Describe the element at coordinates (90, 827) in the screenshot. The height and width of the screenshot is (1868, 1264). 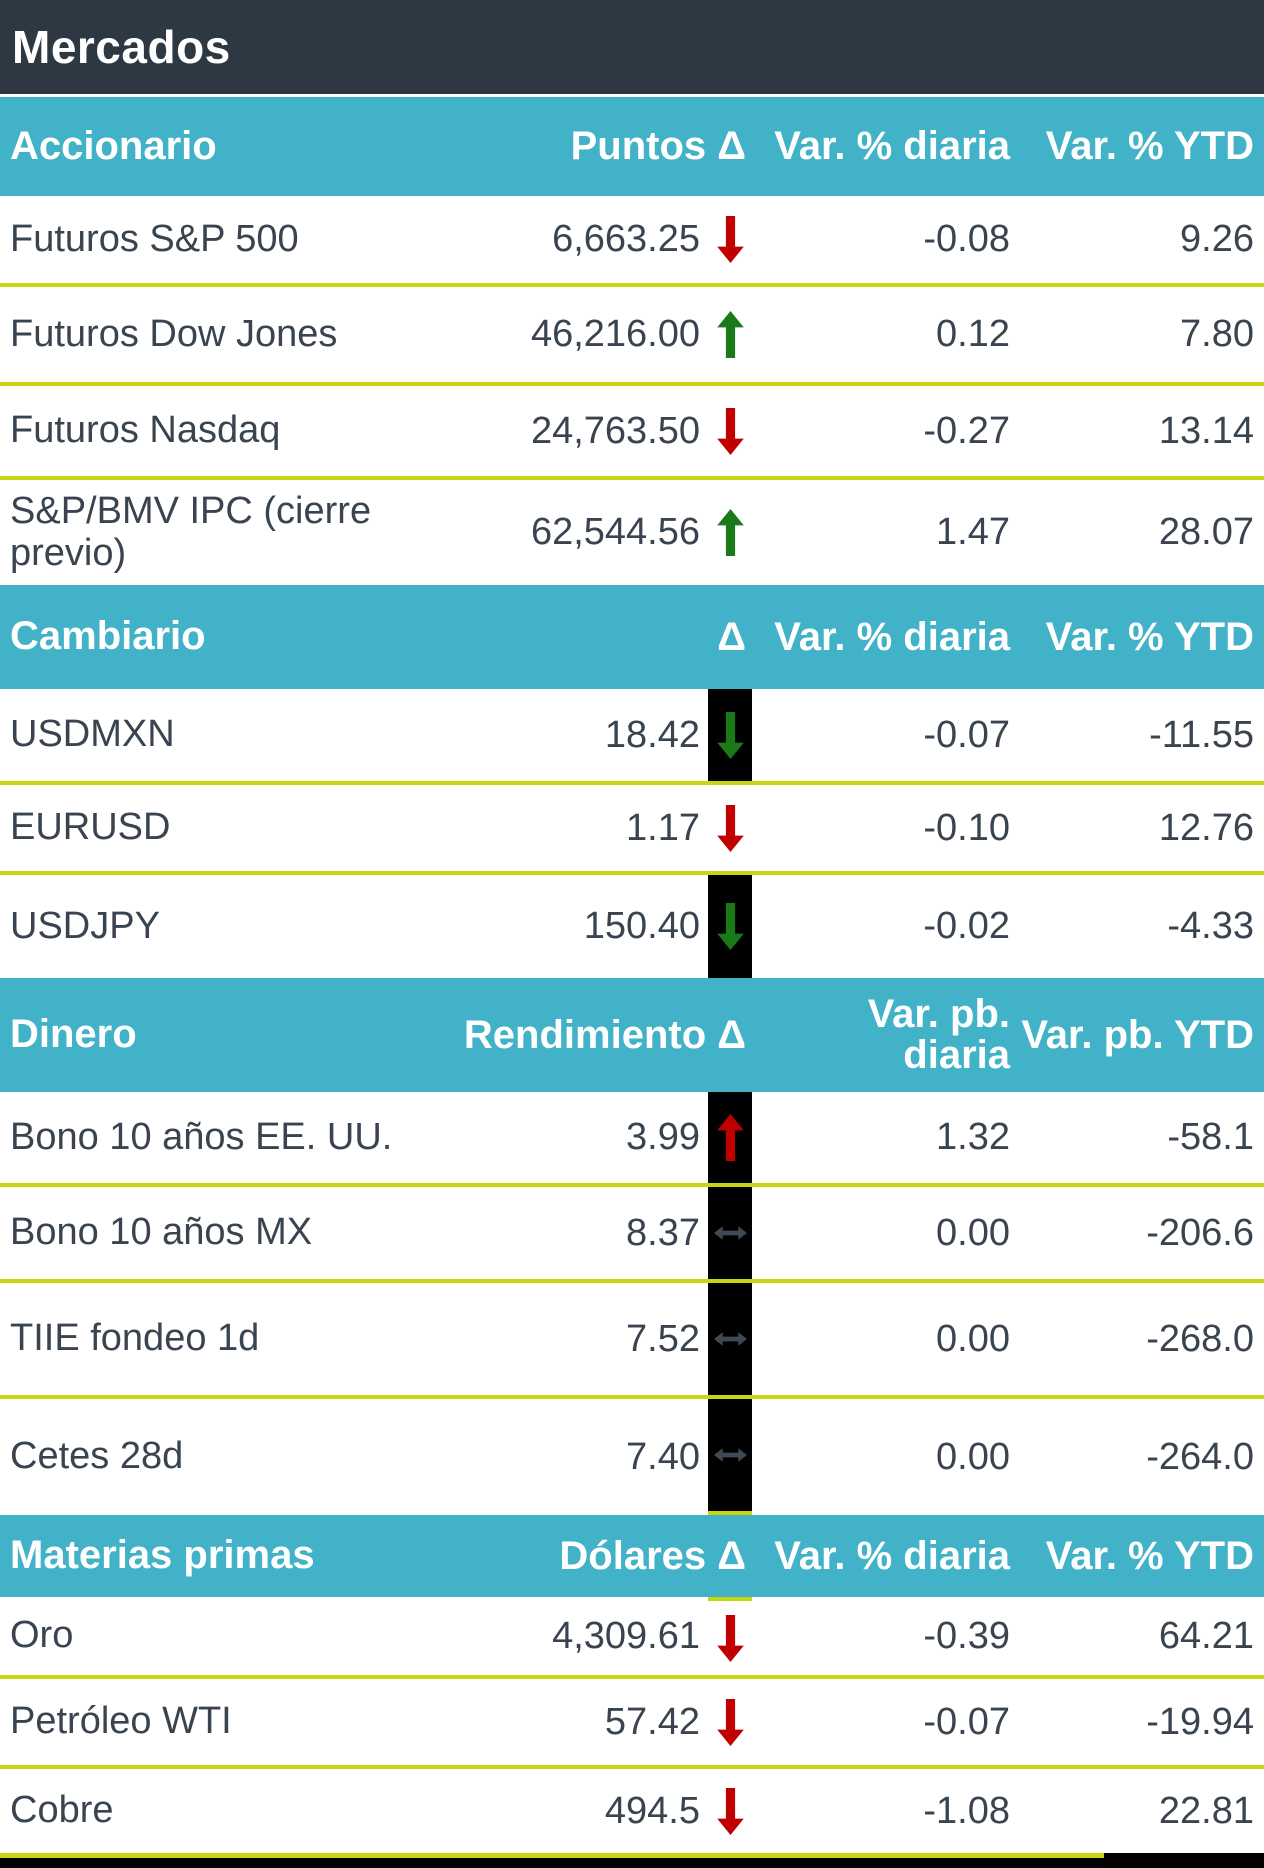
I see `instrument-name: EURUSD` at that location.